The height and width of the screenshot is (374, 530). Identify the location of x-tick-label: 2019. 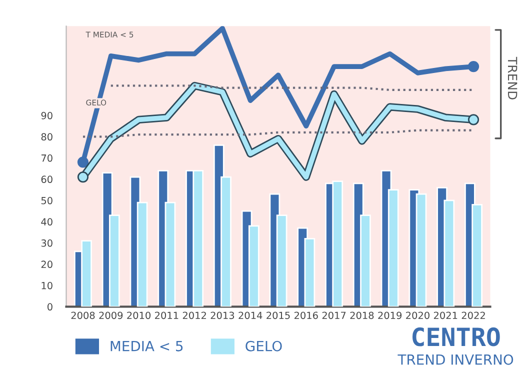
(390, 316).